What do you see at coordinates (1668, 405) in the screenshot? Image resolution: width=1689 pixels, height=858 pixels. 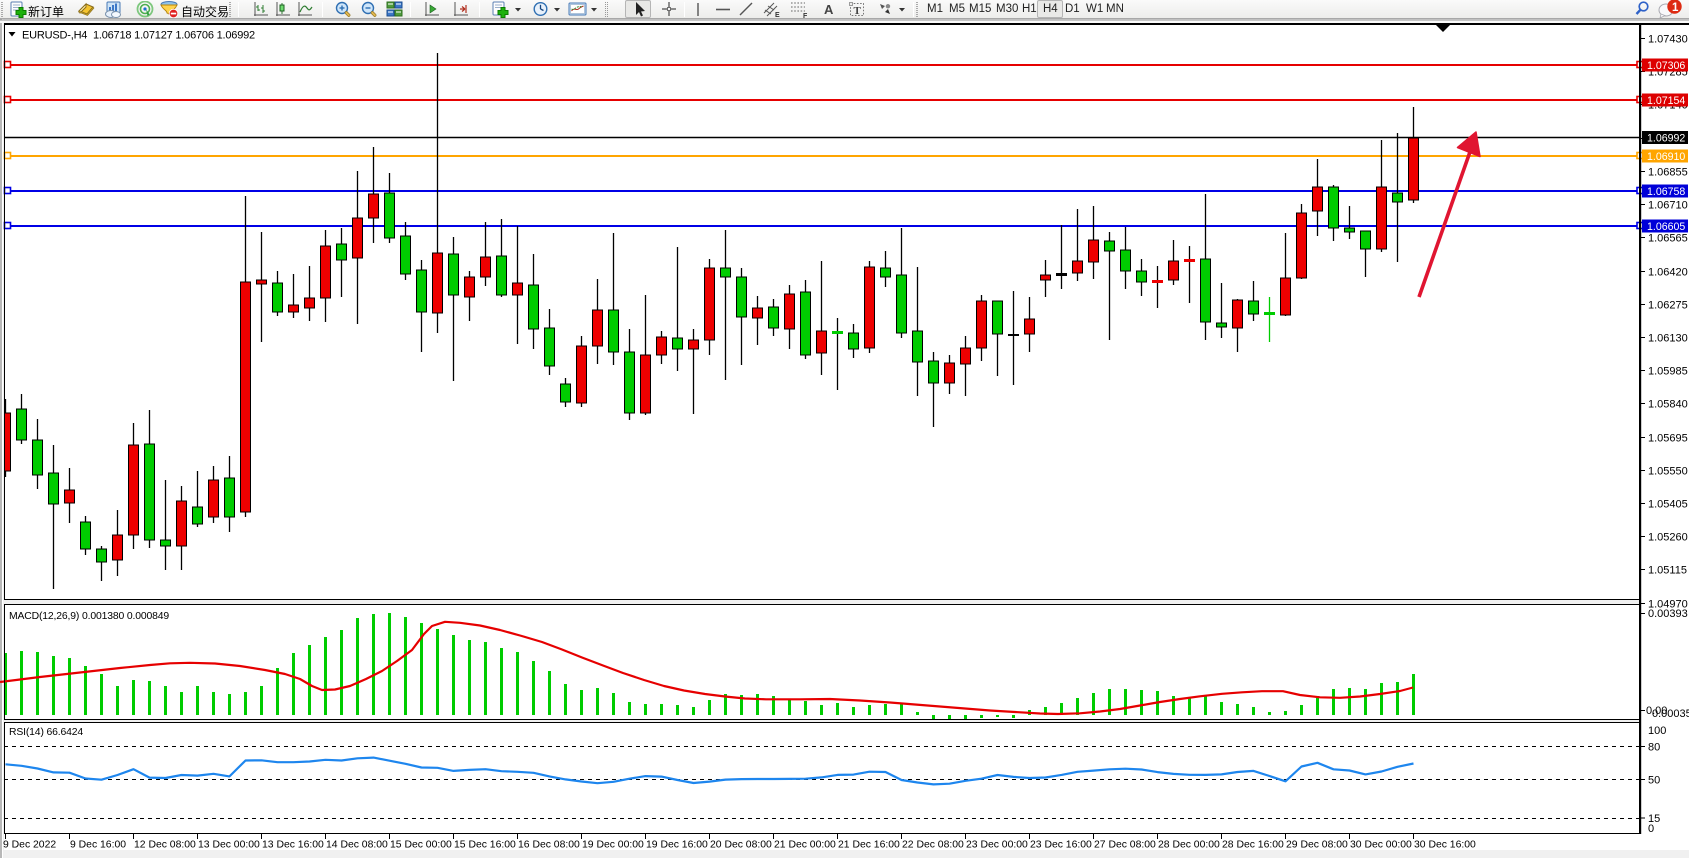 I see `svg-text: 1.05840` at bounding box center [1668, 405].